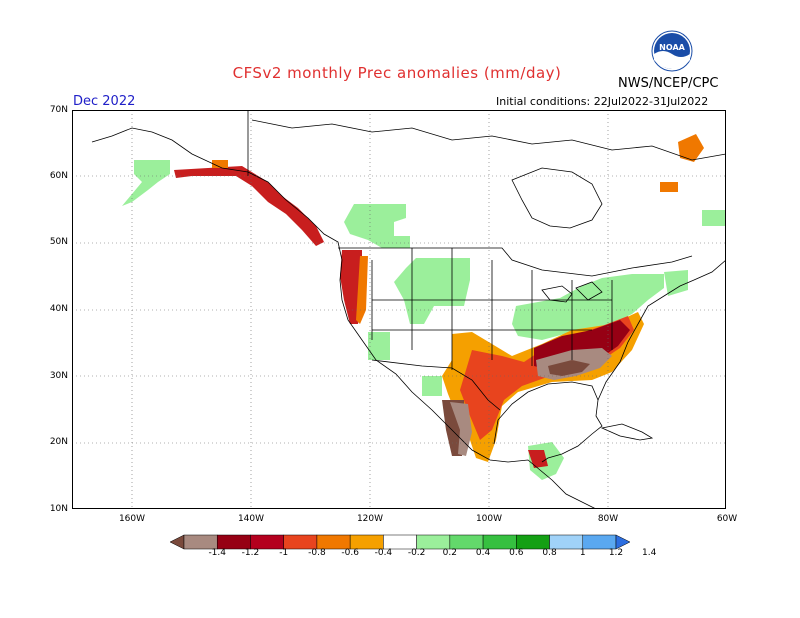 This screenshot has width=800, height=618. Describe the element at coordinates (58, 110) in the screenshot. I see `lat-label-70n: 70N` at that location.